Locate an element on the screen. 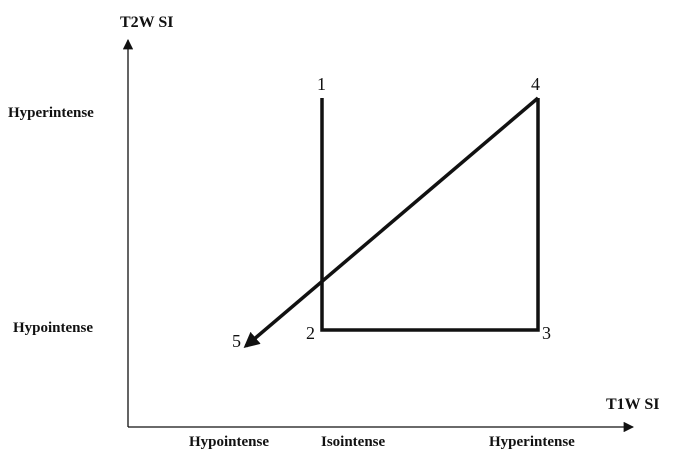 The height and width of the screenshot is (454, 674). y-level-hyperintense: Hyperintense is located at coordinates (51, 113).